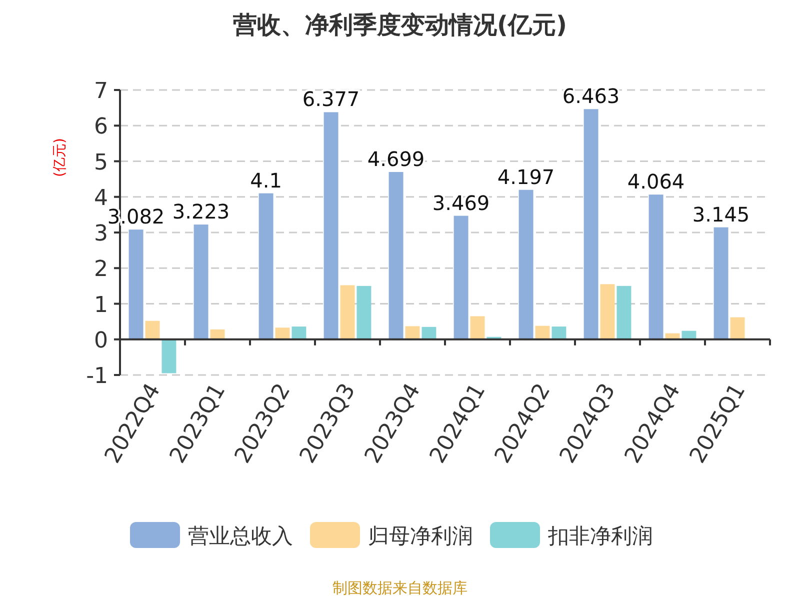 The height and width of the screenshot is (600, 800). Describe the element at coordinates (101, 269) in the screenshot. I see `y-tick-label: 2` at that location.